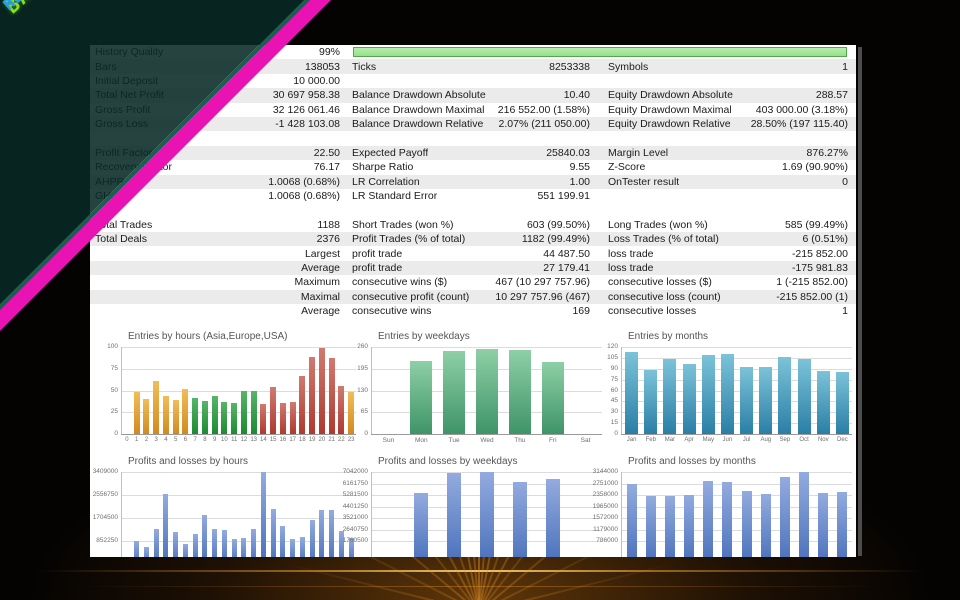  I want to click on stat-label: Gross Profit, so click(123, 109).